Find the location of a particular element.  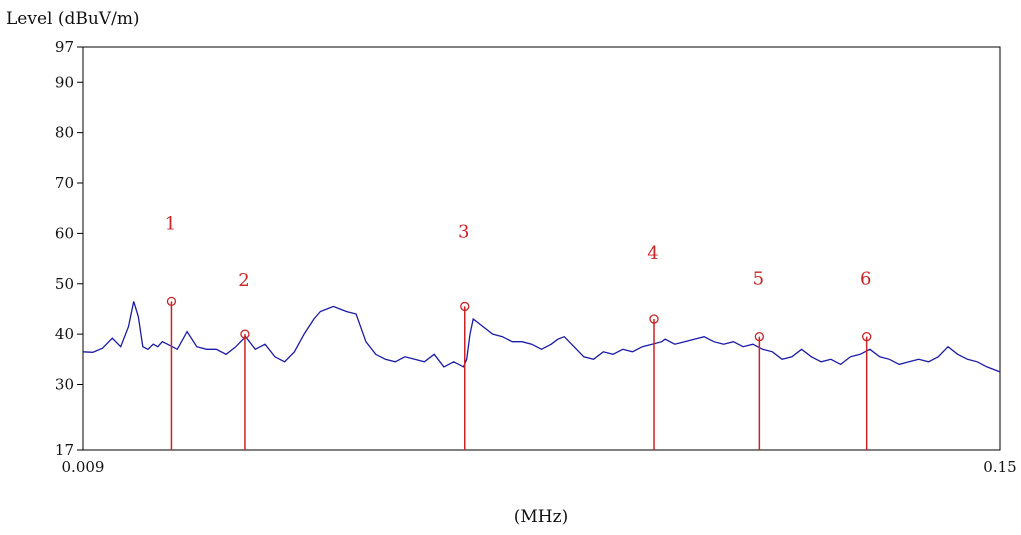

marker-label-3: 3 is located at coordinates (463, 231).